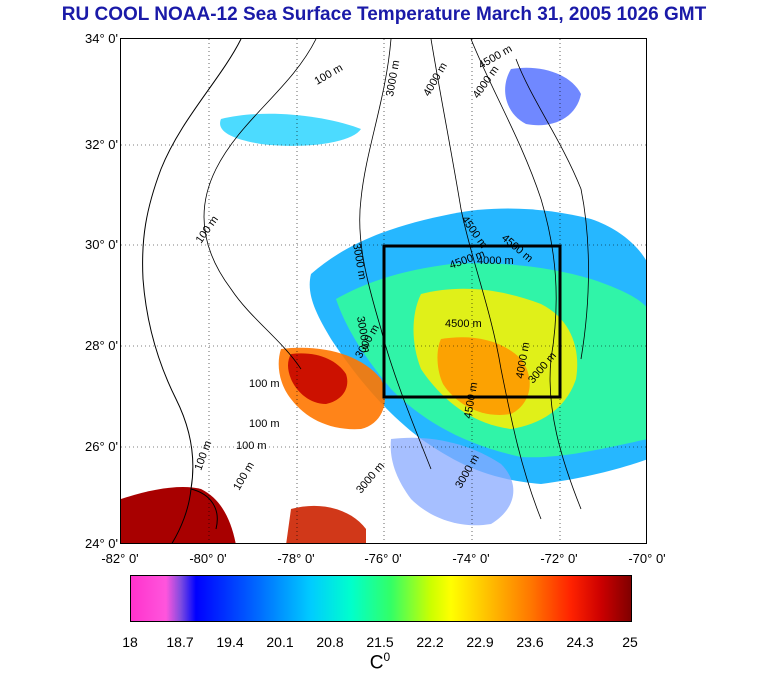 This screenshot has width=768, height=680. Describe the element at coordinates (101, 144) in the screenshot. I see `lat-label: 32° 0'` at that location.